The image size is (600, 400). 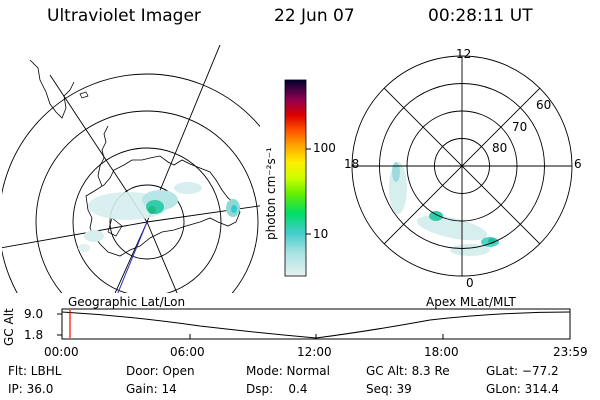 I want to click on altitude-tick-label: 1.8, so click(x=34, y=335).